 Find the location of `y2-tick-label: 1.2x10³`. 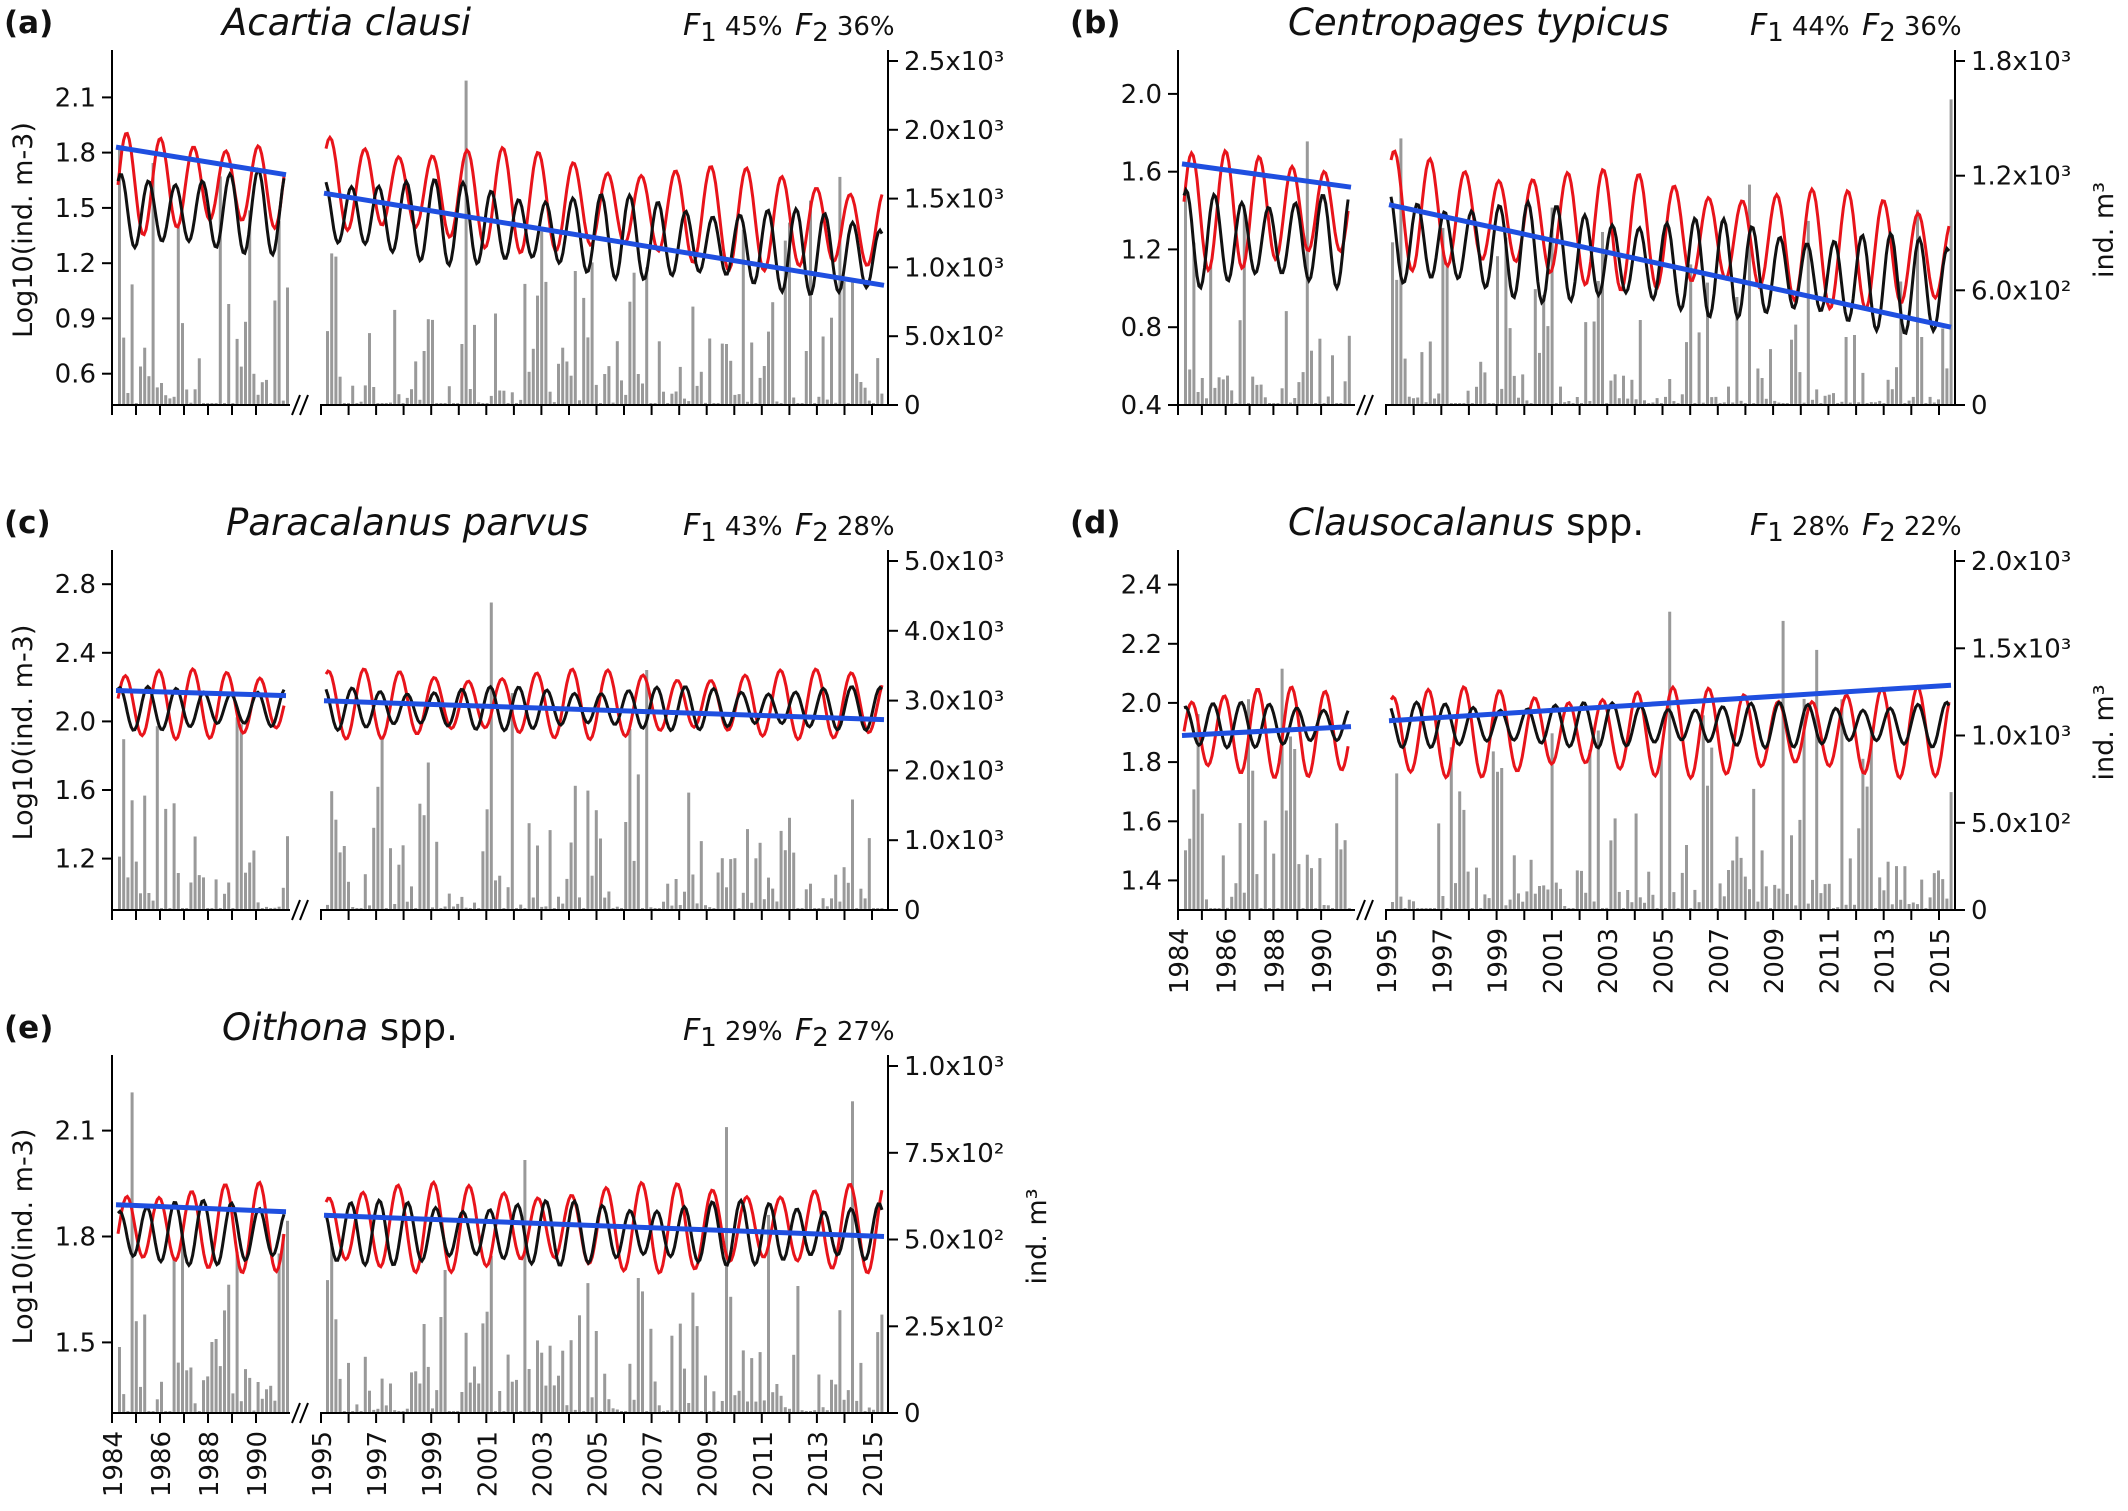

y2-tick-label: 1.2x10³ is located at coordinates (2021, 177).